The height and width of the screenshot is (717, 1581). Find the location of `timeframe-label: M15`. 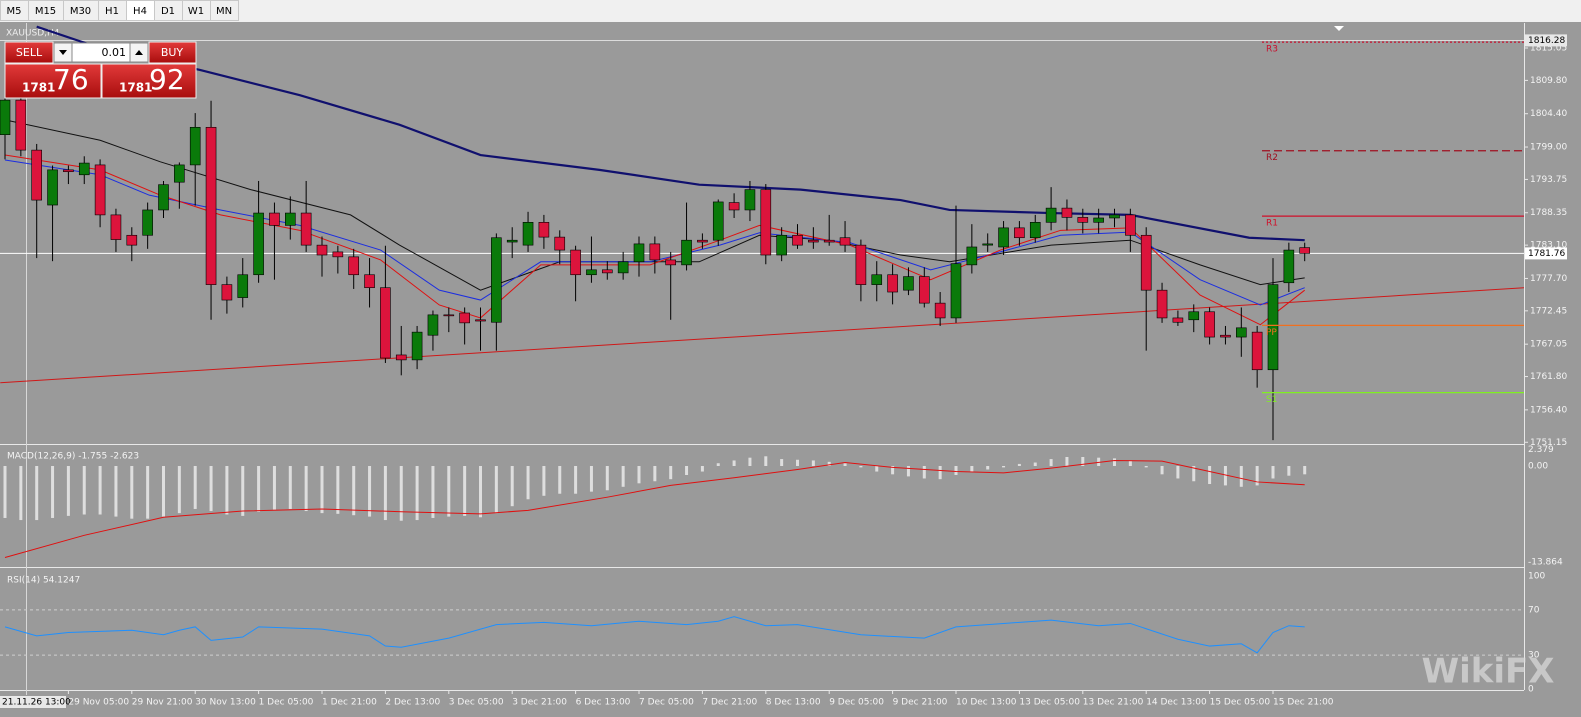

timeframe-label: M15 is located at coordinates (45, 11).